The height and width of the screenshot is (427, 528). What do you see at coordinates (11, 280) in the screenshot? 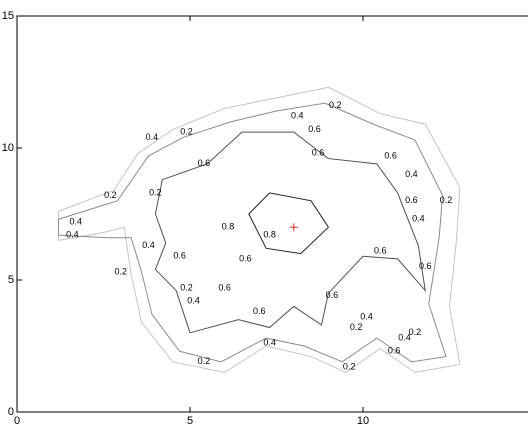
I see `y-tick-label: 5` at bounding box center [11, 280].